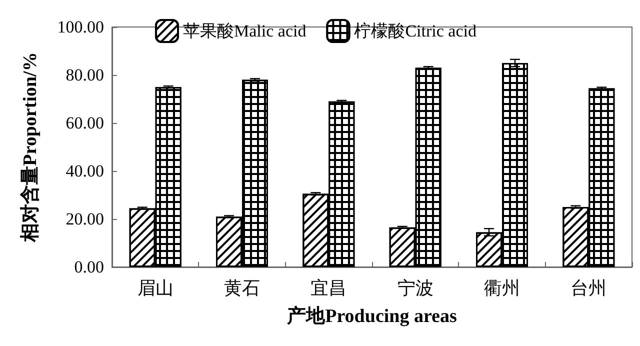  What do you see at coordinates (371, 316) in the screenshot?
I see `x-axis-title: 产地Producing areas` at bounding box center [371, 316].